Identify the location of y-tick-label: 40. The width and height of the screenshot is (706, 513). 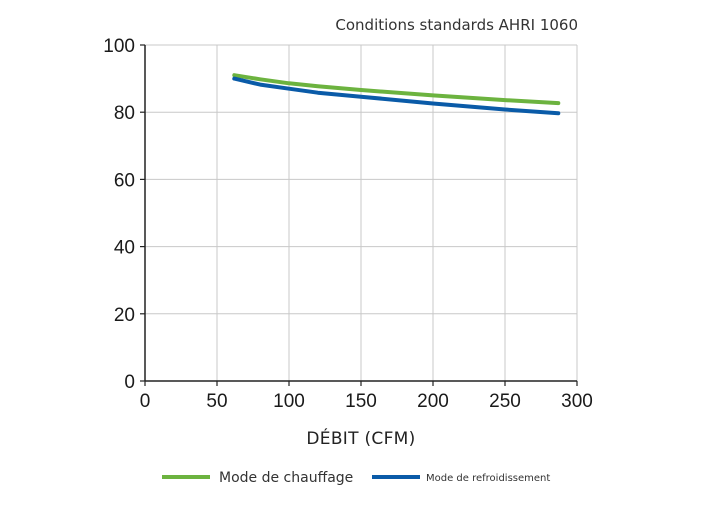
(124, 248).